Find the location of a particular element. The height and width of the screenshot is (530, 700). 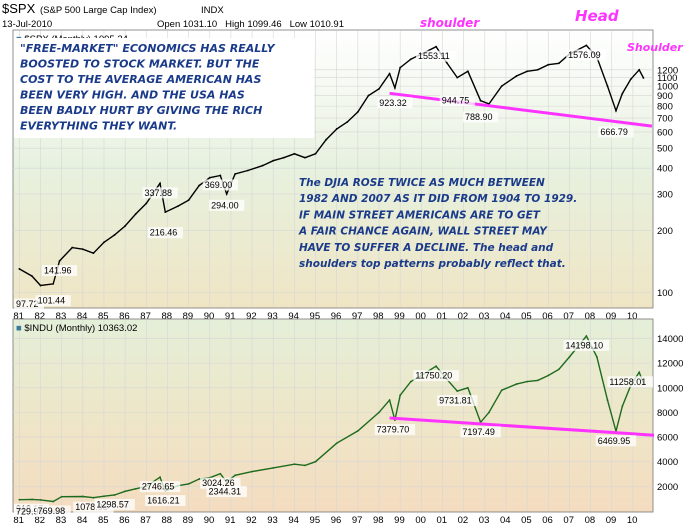

svg-text: 788.90 is located at coordinates (479, 117).